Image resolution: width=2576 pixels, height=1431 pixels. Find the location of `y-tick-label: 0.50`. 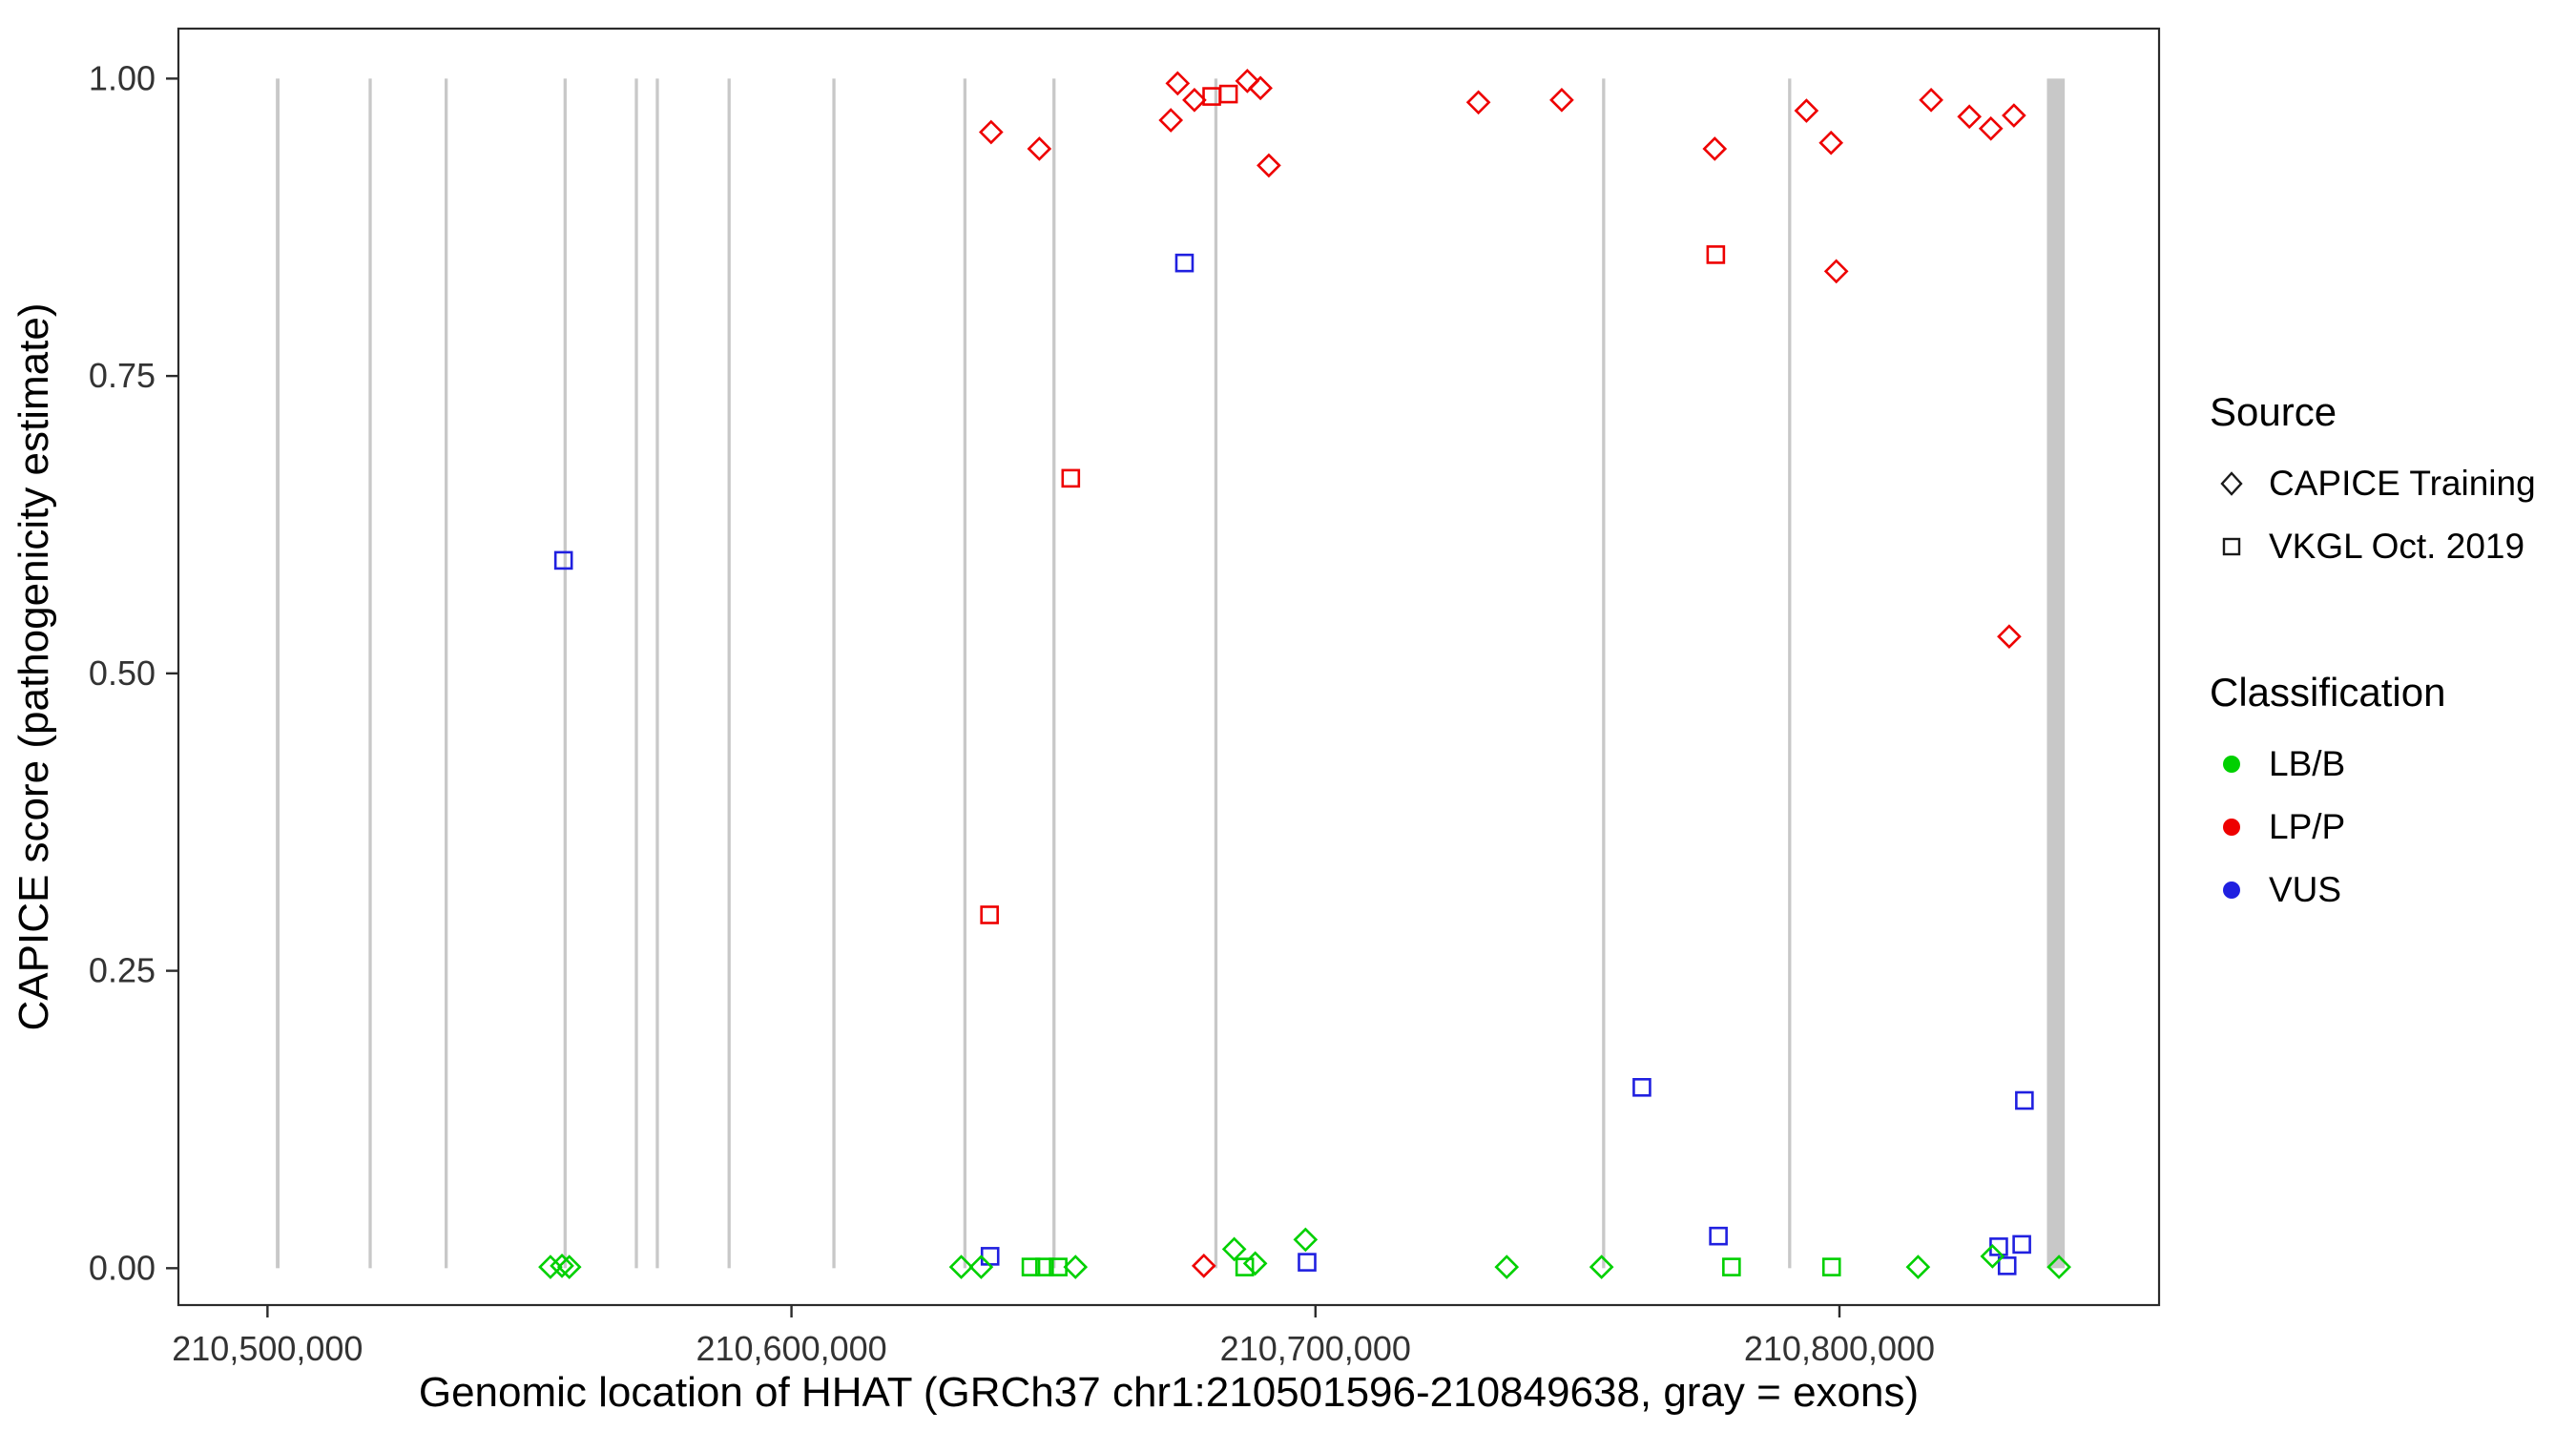

y-tick-label: 0.50 is located at coordinates (122, 673).